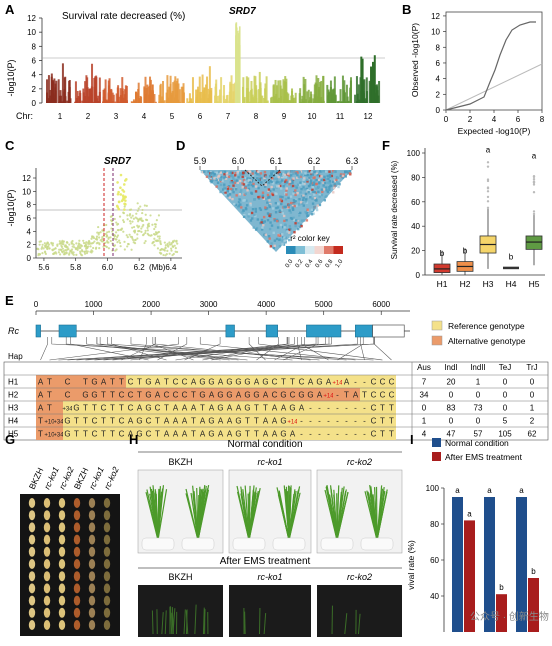 This screenshot has height=646, width=552. Describe the element at coordinates (534, 242) in the screenshot. I see `panel-f-box` at that location.